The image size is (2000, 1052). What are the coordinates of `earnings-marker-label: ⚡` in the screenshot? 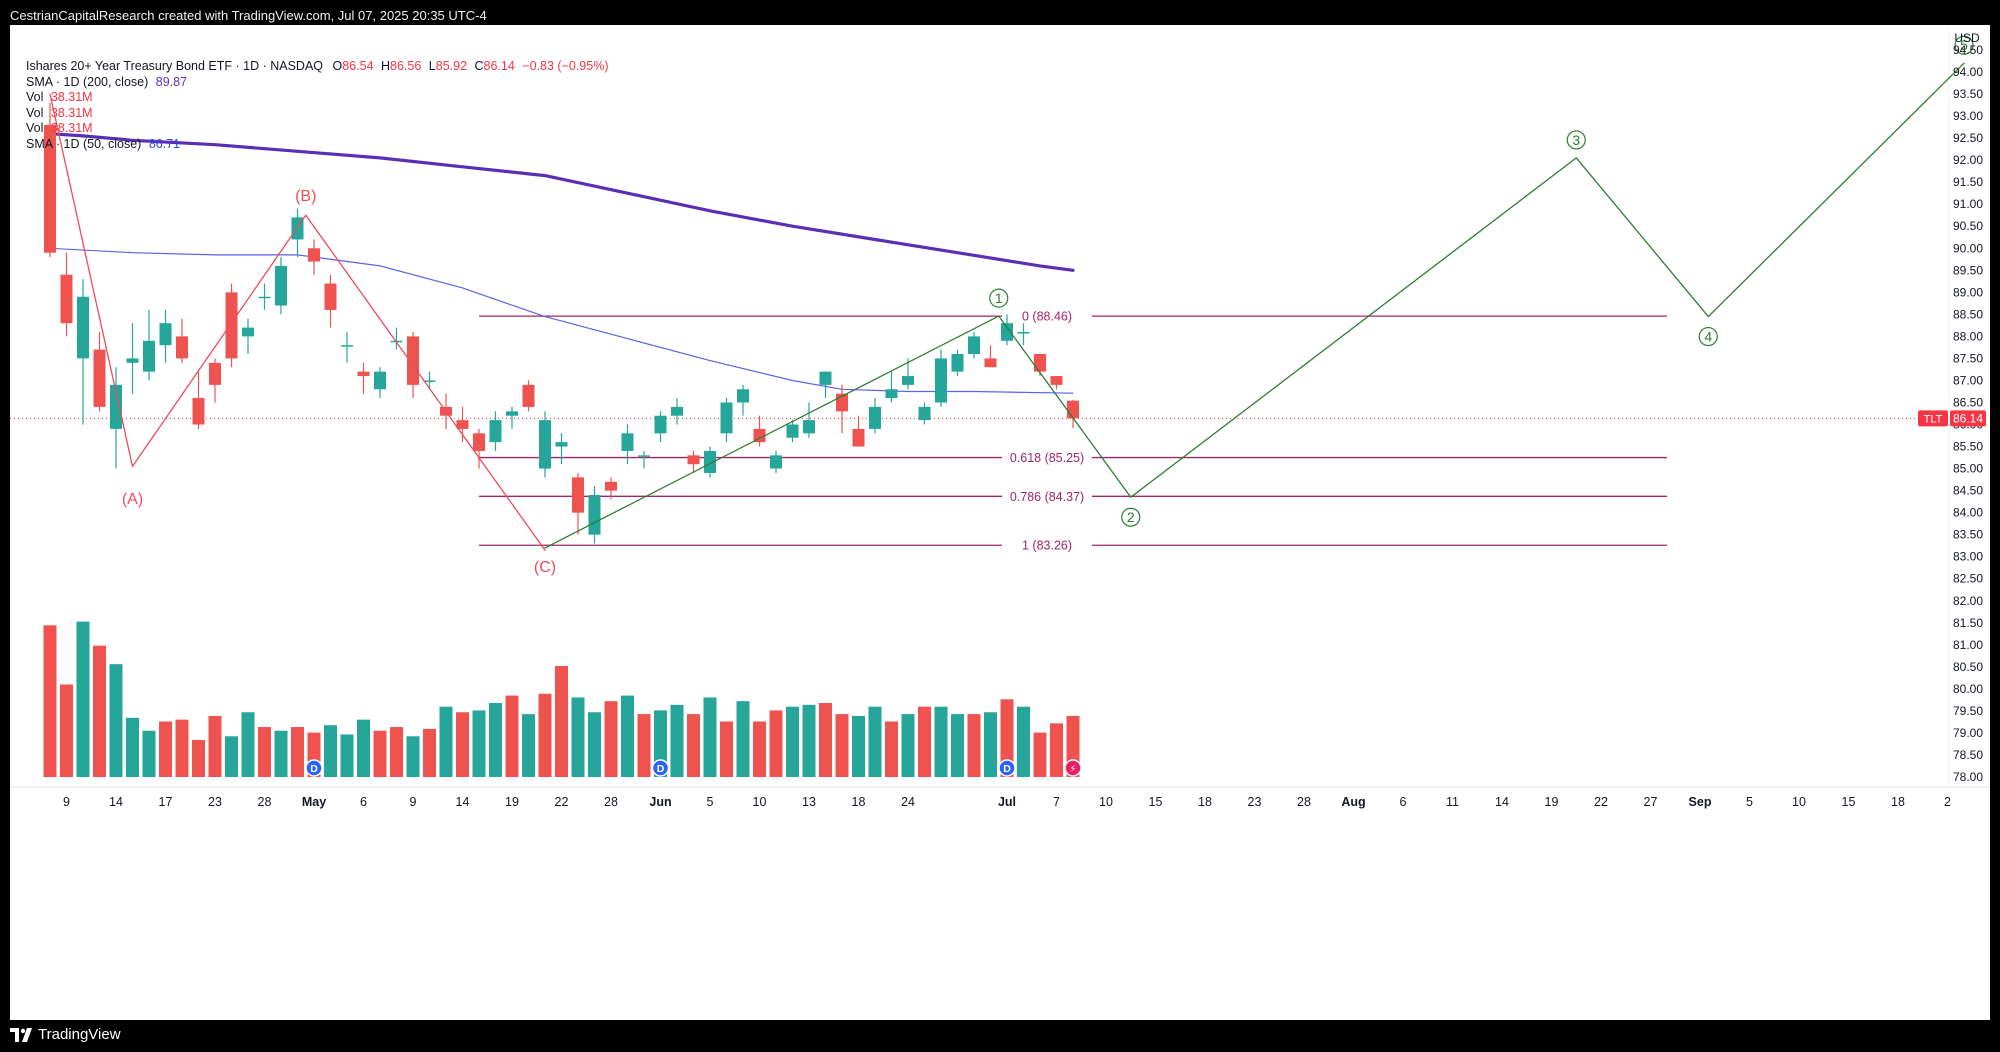 It's located at (1072, 769).